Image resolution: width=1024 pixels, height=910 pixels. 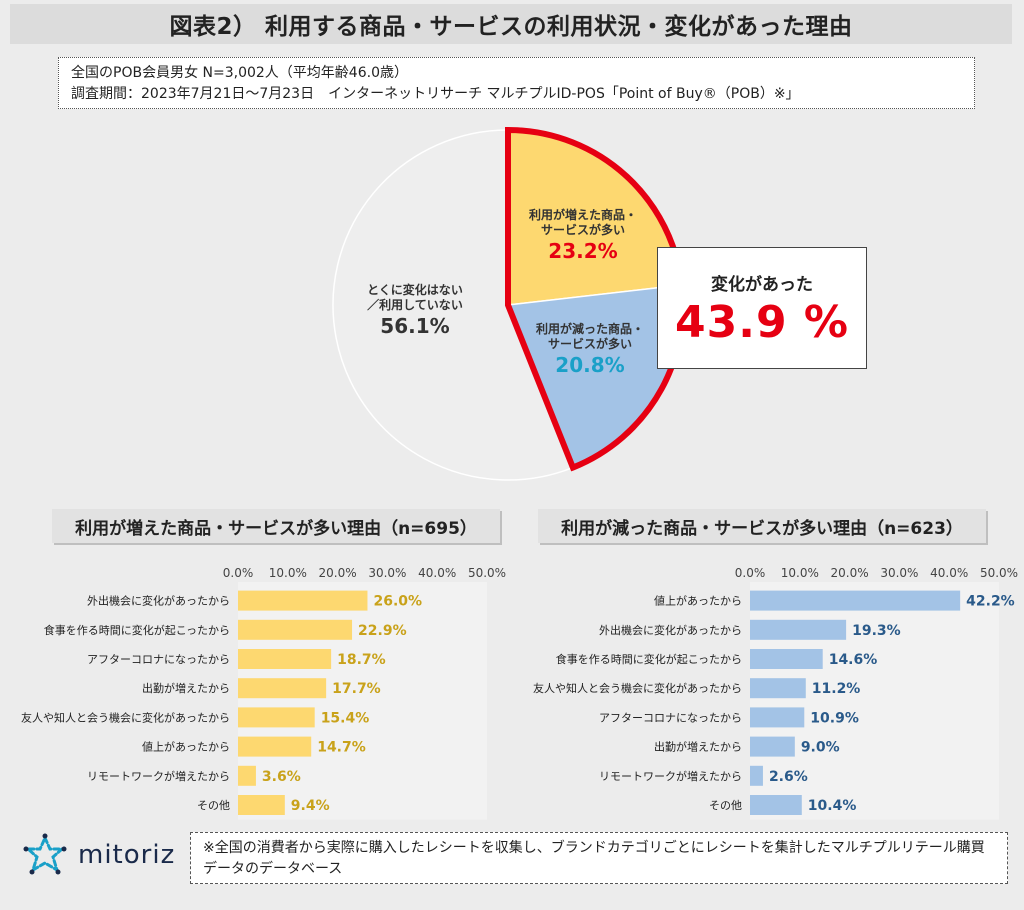 I want to click on bar-value-label: 14.7%, so click(x=341, y=748).